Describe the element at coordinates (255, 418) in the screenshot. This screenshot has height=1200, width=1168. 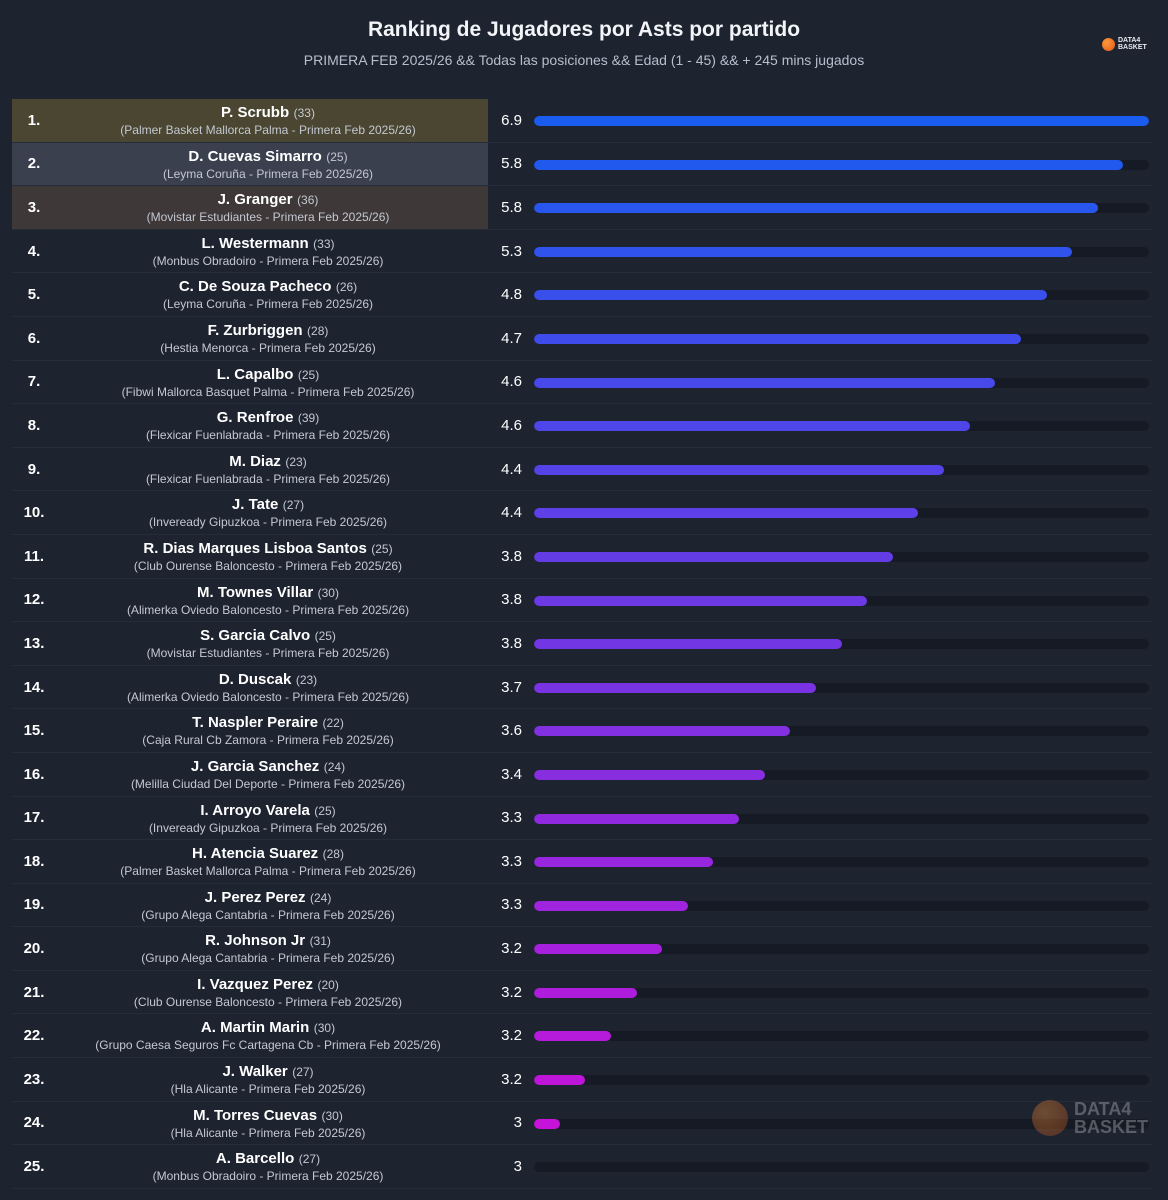
I see `player-name: G. Renfroe` at that location.